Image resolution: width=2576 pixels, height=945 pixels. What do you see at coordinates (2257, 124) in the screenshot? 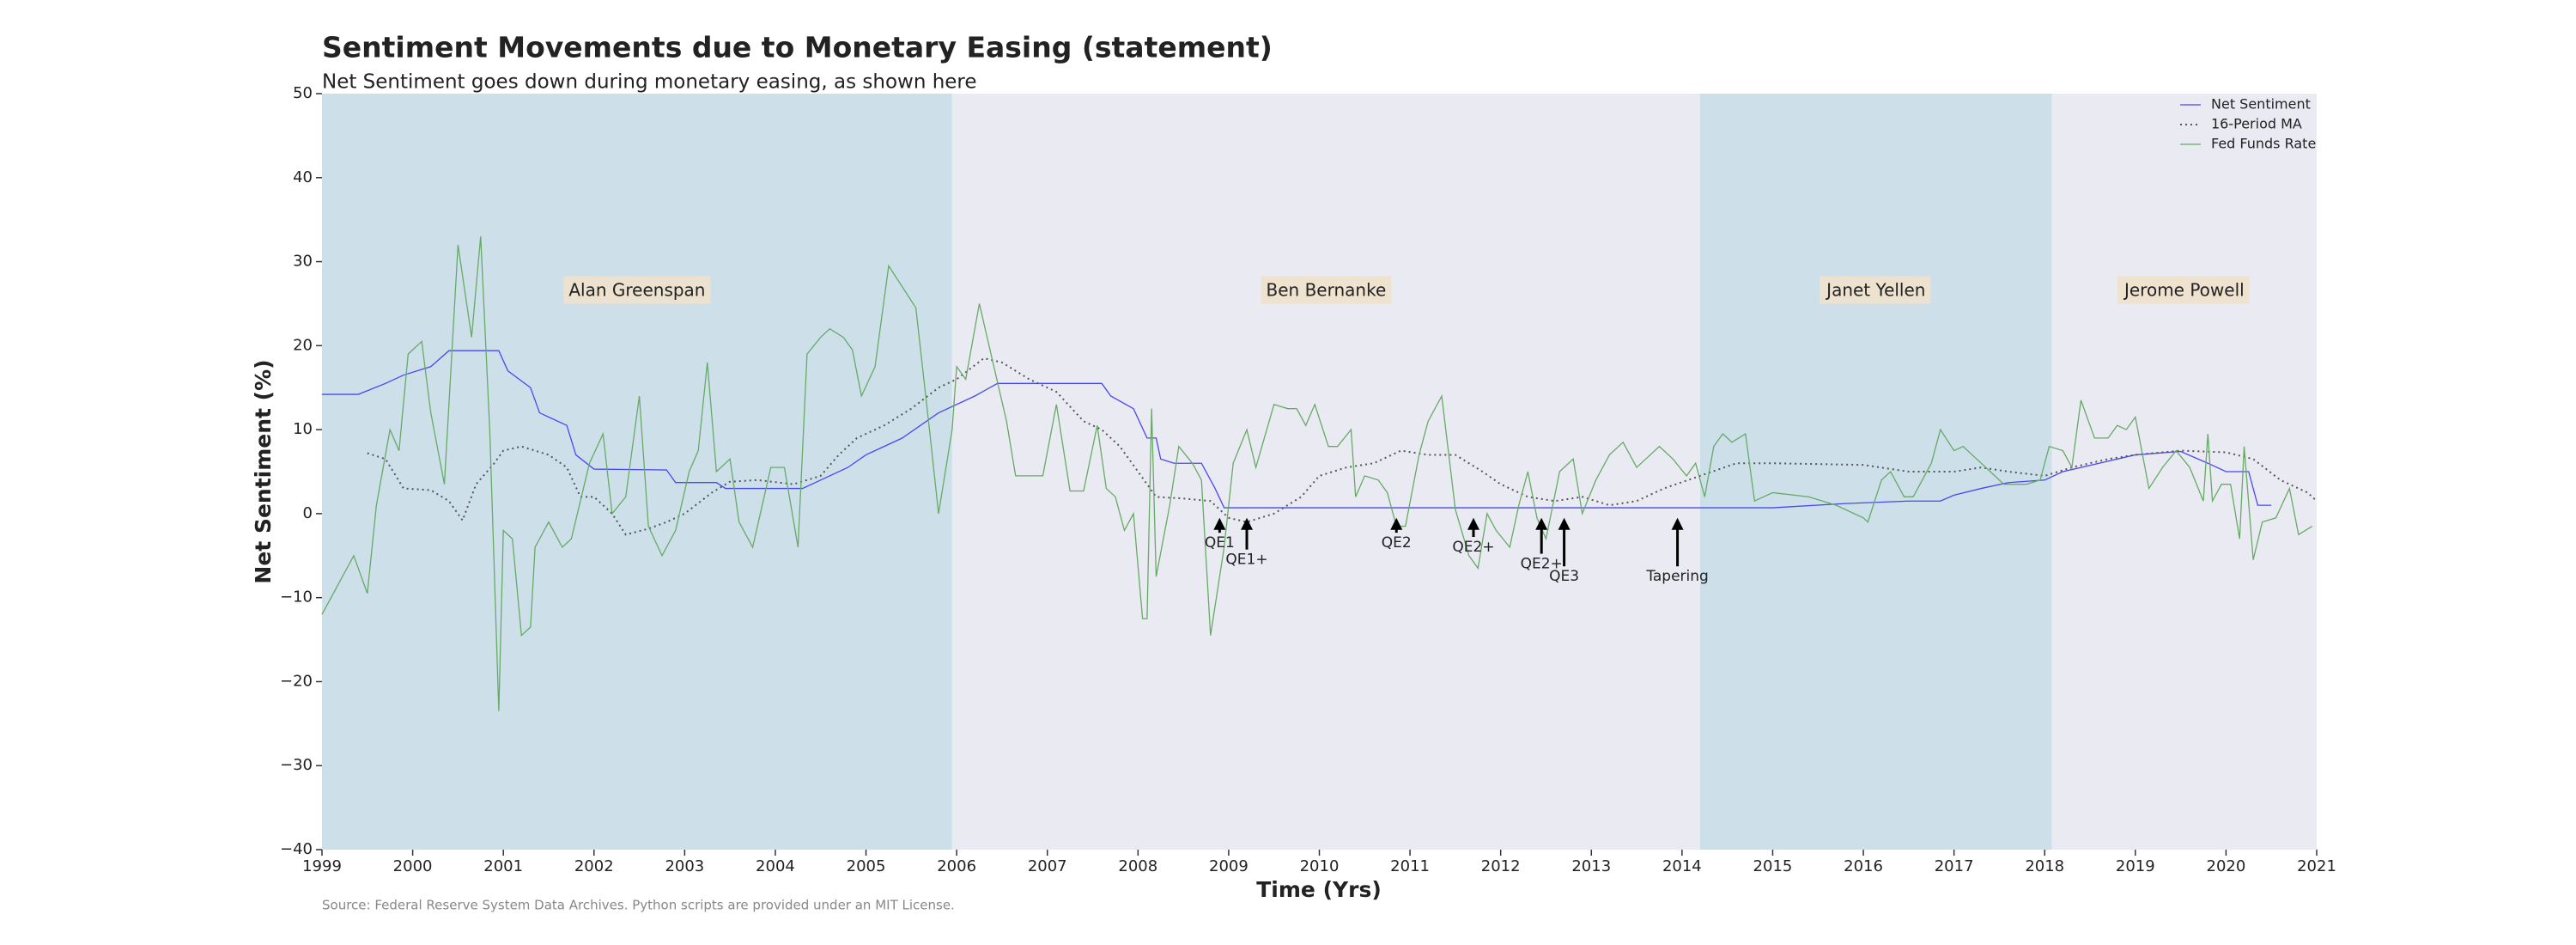
I see `legend-label: 16-Period MA` at bounding box center [2257, 124].